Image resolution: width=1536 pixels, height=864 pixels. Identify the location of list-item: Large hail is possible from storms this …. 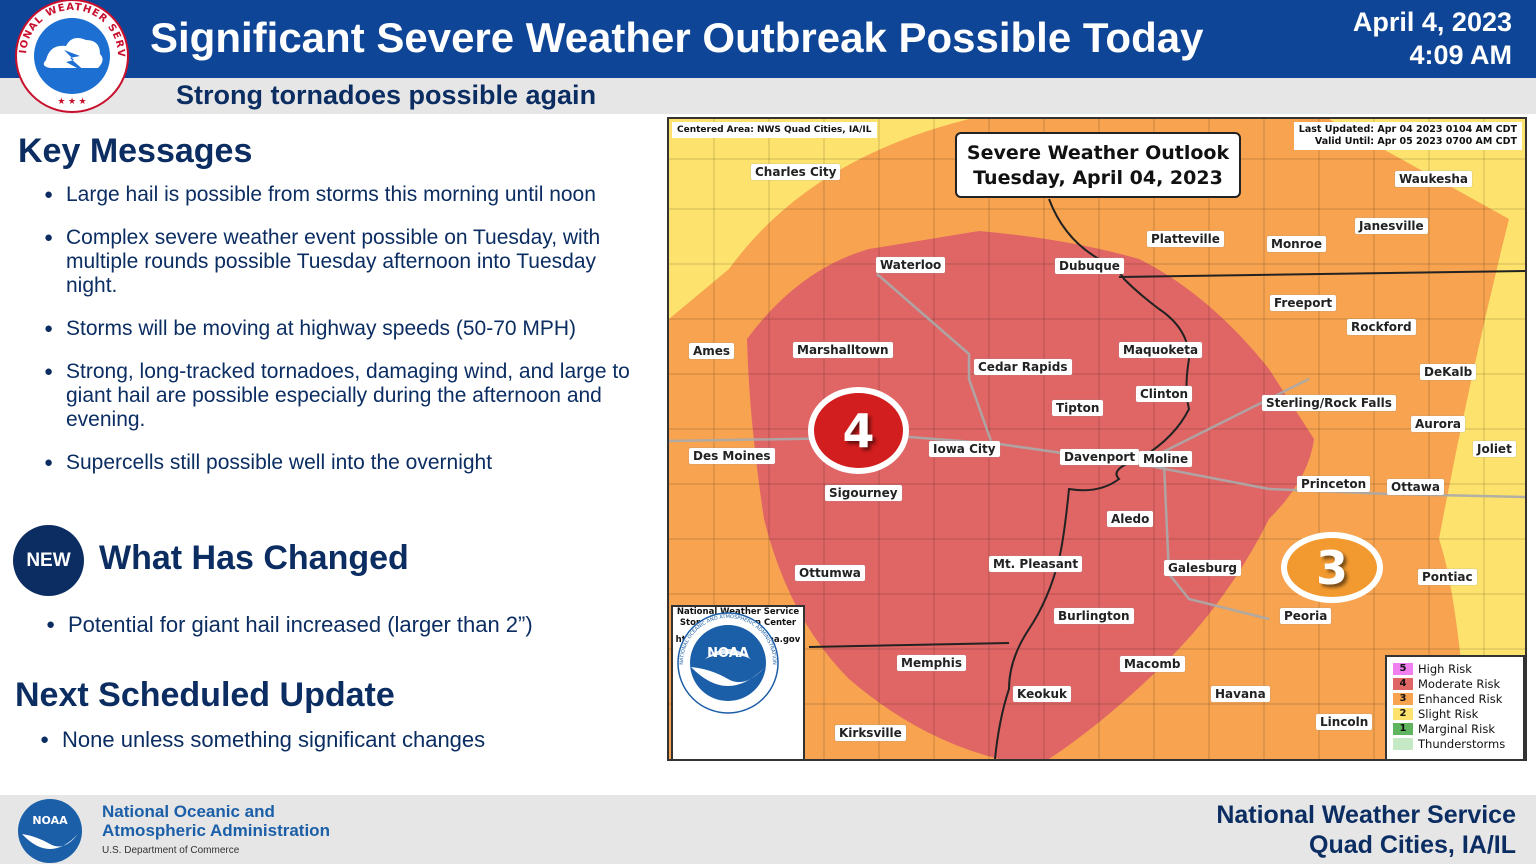
(339, 195).